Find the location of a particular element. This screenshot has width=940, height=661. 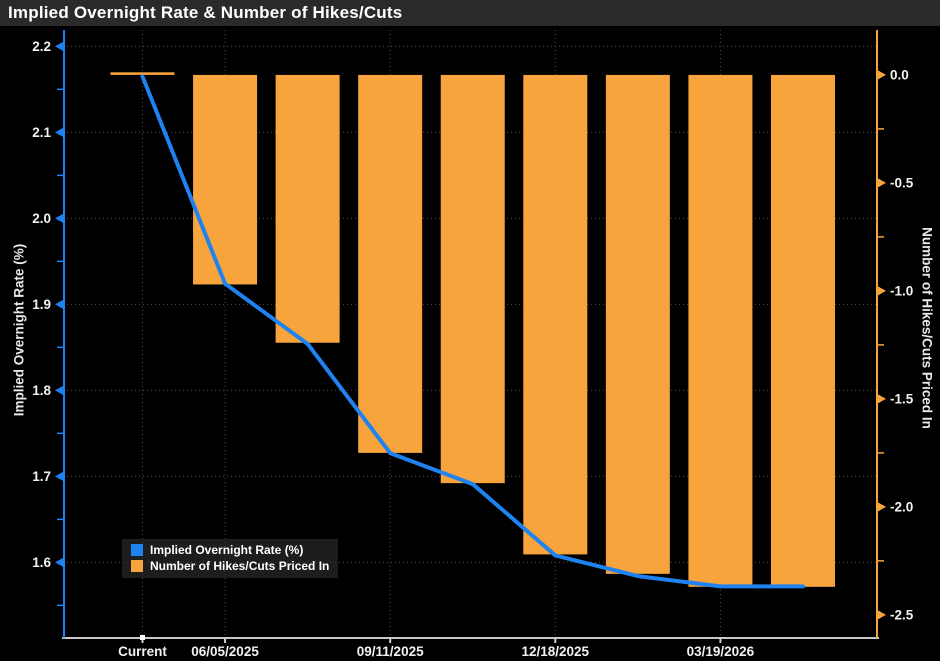

left-tick-label: 1.7 is located at coordinates (41, 476).